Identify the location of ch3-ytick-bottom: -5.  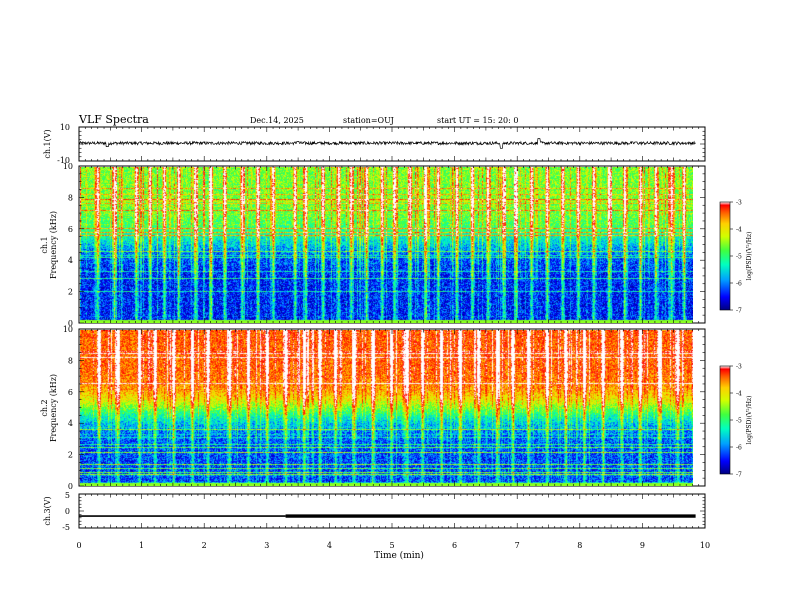
(66, 527).